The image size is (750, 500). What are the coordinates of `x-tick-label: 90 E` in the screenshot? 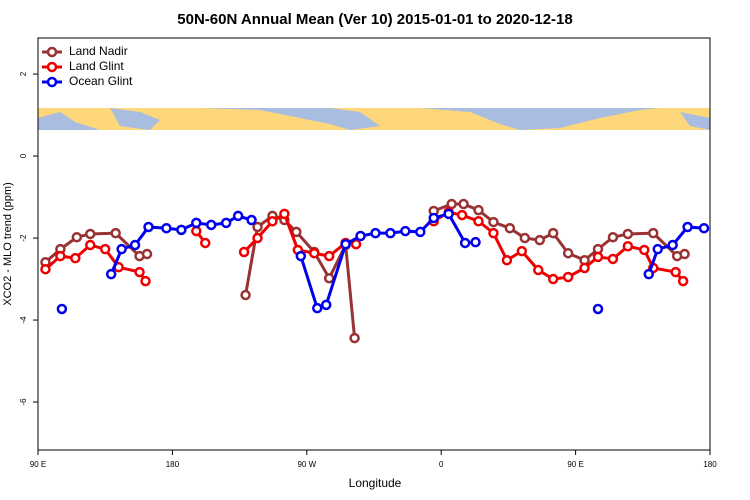 It's located at (575, 464).